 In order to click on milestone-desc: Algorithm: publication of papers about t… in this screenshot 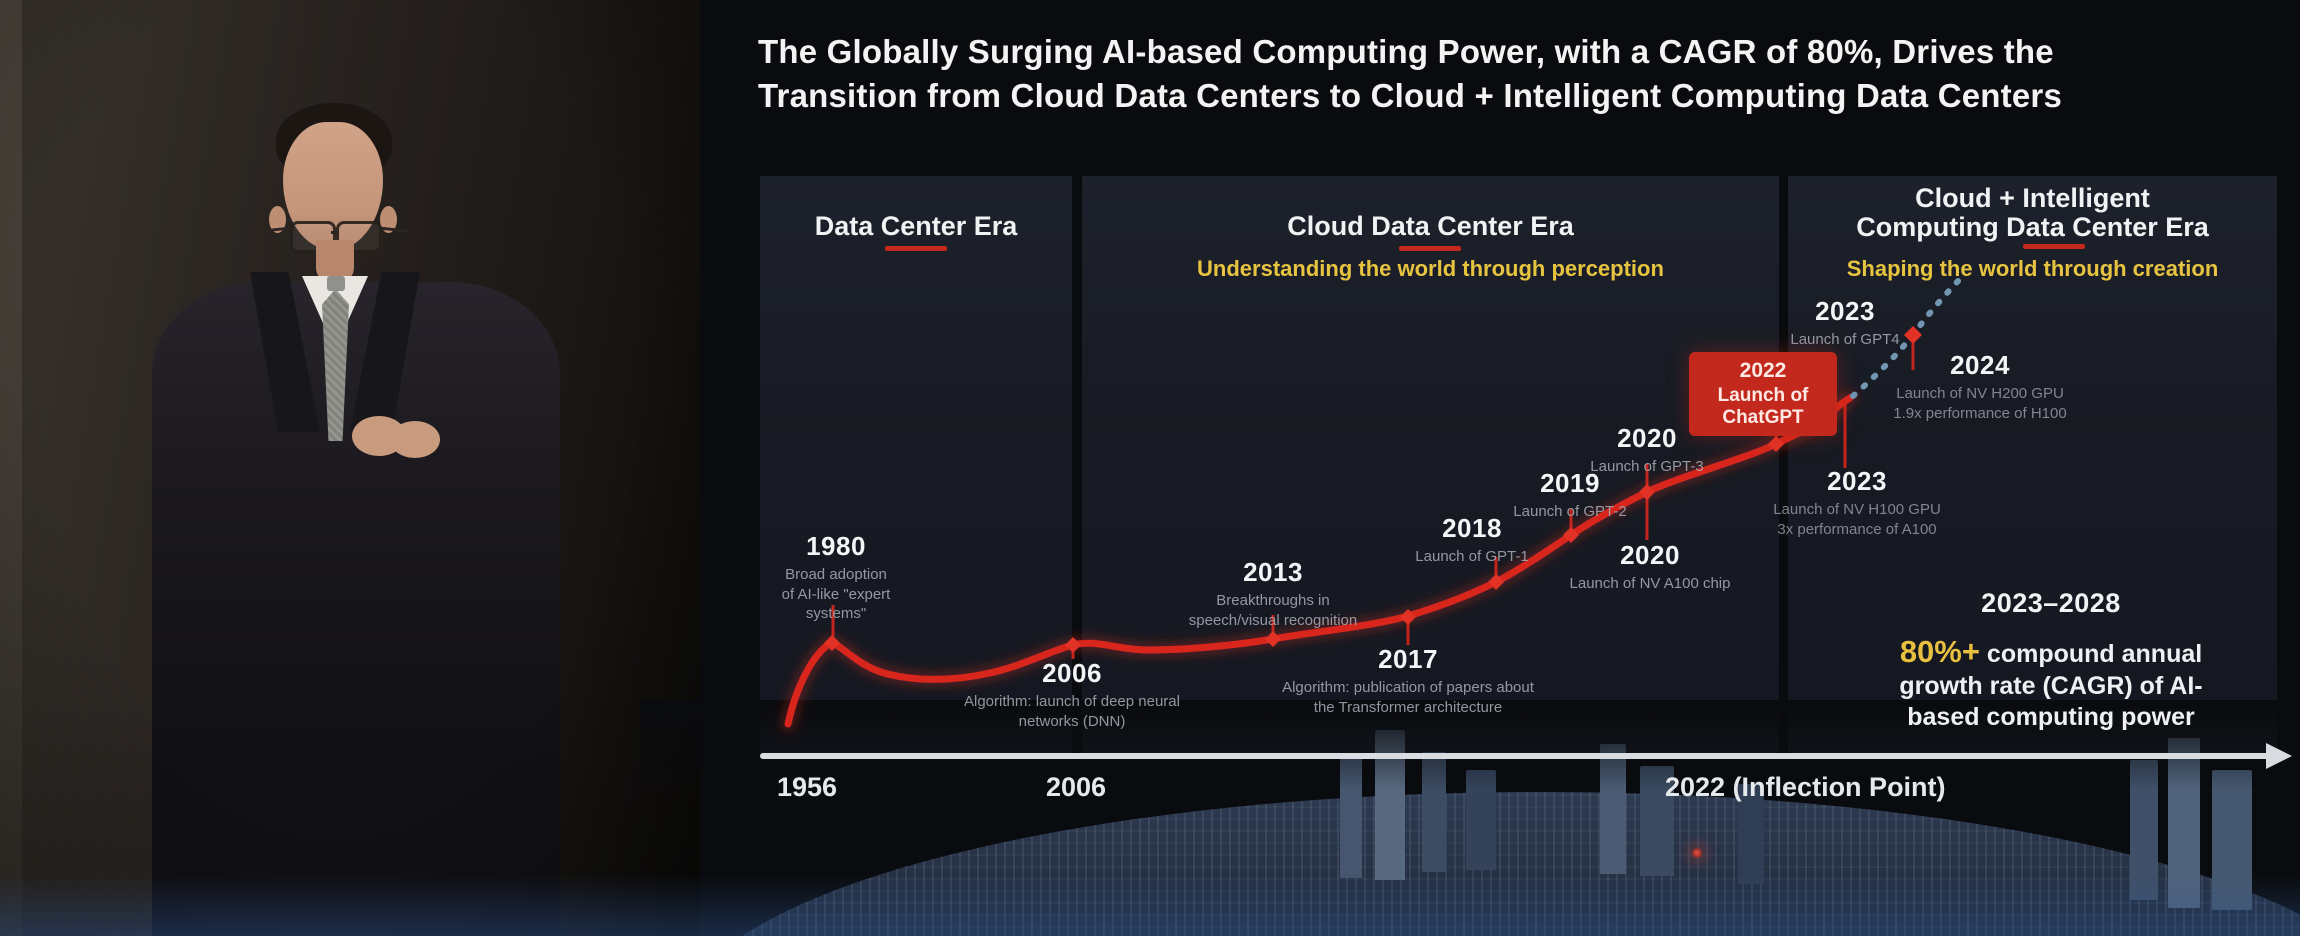, I will do `click(1408, 697)`.